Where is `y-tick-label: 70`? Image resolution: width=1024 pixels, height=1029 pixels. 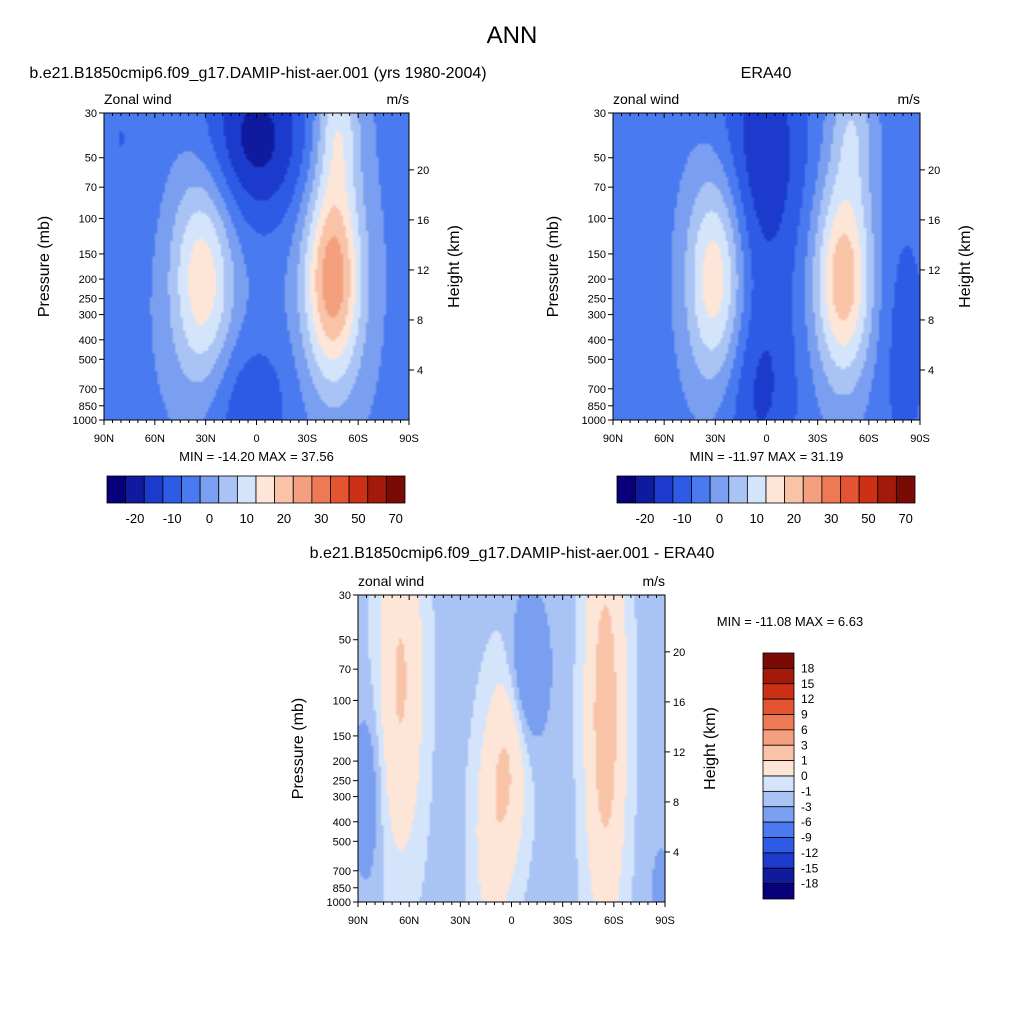
y-tick-label: 70 is located at coordinates (91, 188).